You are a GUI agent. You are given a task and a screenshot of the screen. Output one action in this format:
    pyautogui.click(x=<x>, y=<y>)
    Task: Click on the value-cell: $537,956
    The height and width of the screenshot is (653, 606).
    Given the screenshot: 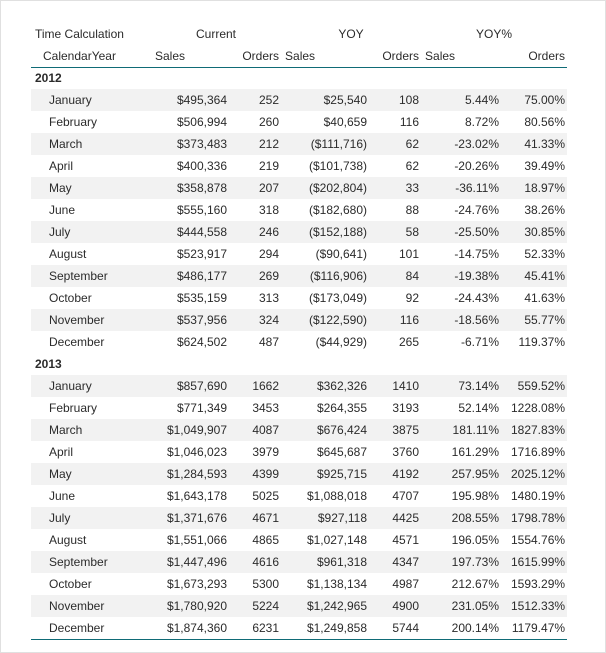 What is the action you would take?
    pyautogui.click(x=190, y=320)
    